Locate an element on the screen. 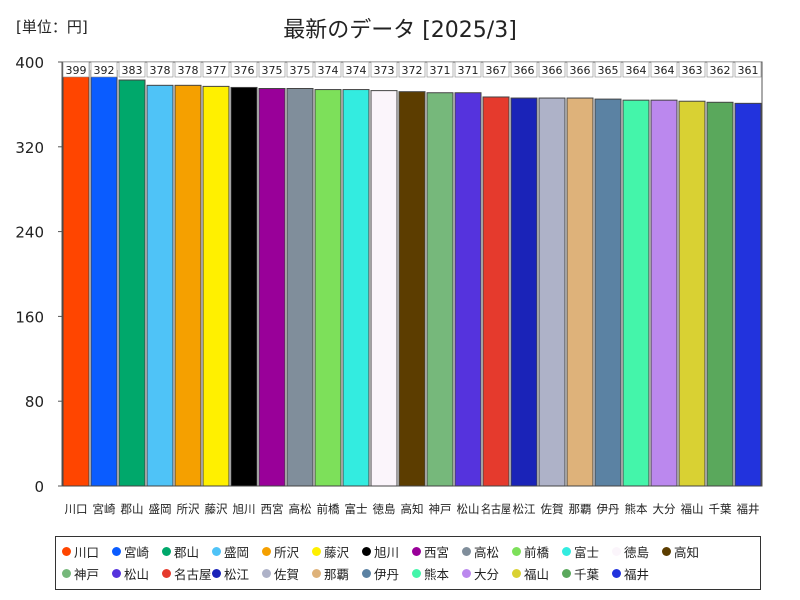 The width and height of the screenshot is (800, 600). legend-label: 福山 is located at coordinates (537, 574).